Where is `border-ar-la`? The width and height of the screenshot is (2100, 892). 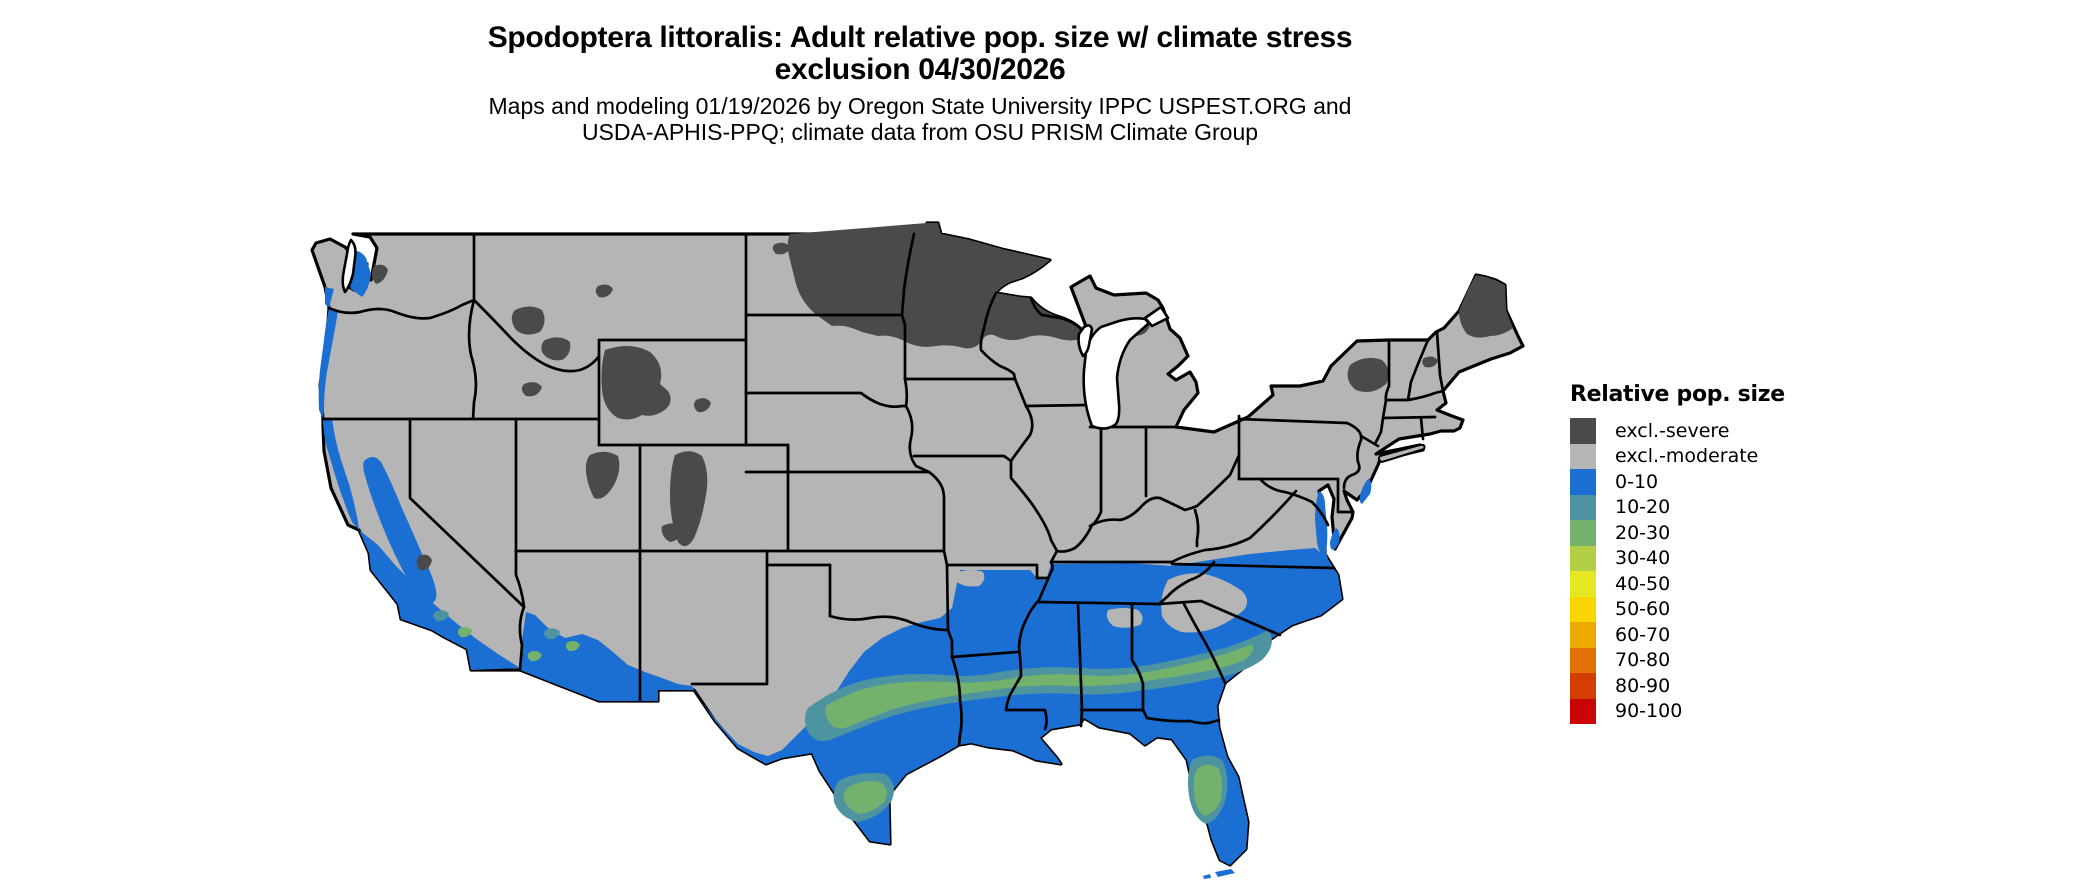 border-ar-la is located at coordinates (984, 654).